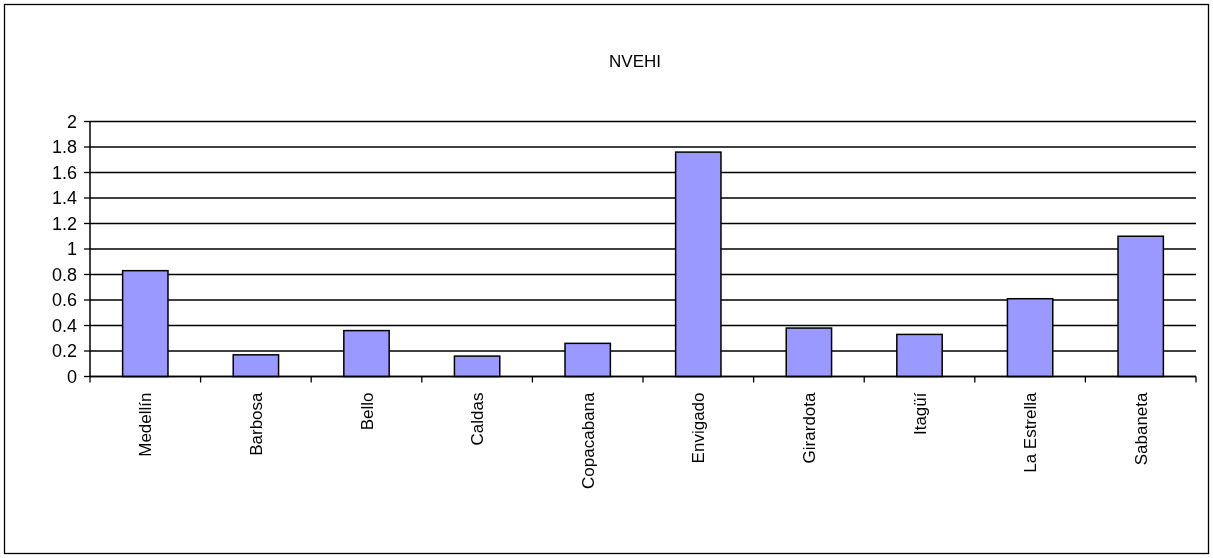 The height and width of the screenshot is (558, 1213). I want to click on y-tick-label: 0.4, so click(64, 325).